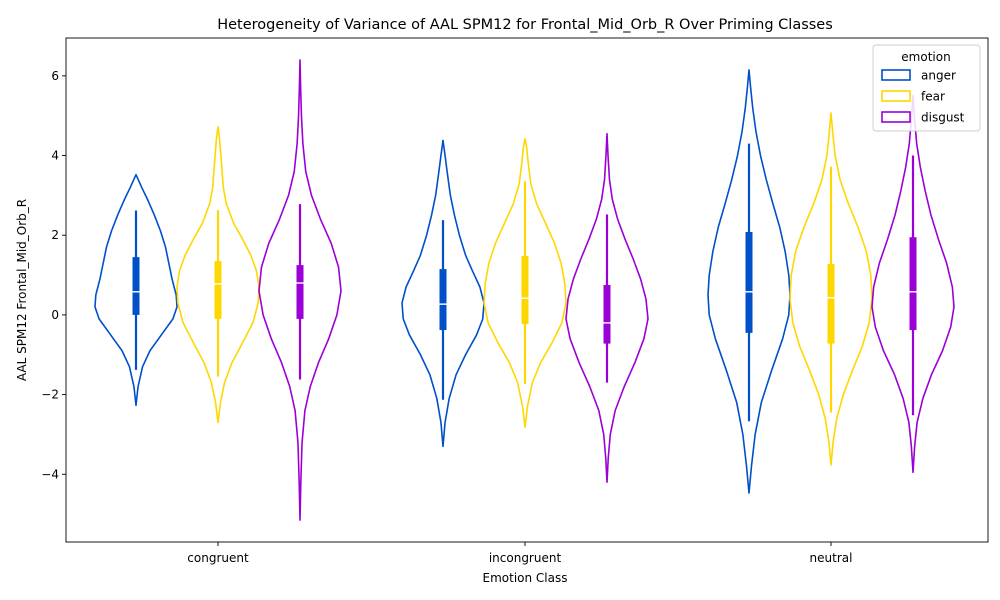  I want to click on y-tick-label: 6, so click(55, 76).